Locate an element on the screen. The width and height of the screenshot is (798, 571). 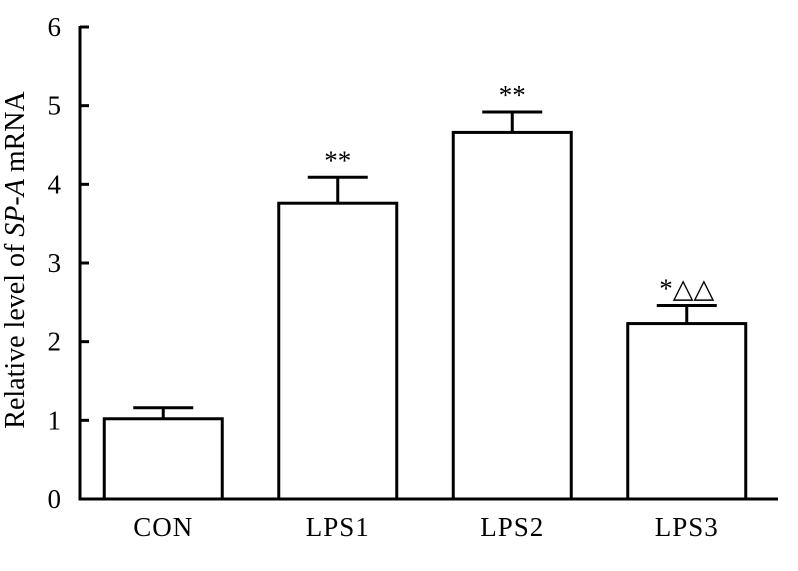
bar-lps2 is located at coordinates (512, 315).